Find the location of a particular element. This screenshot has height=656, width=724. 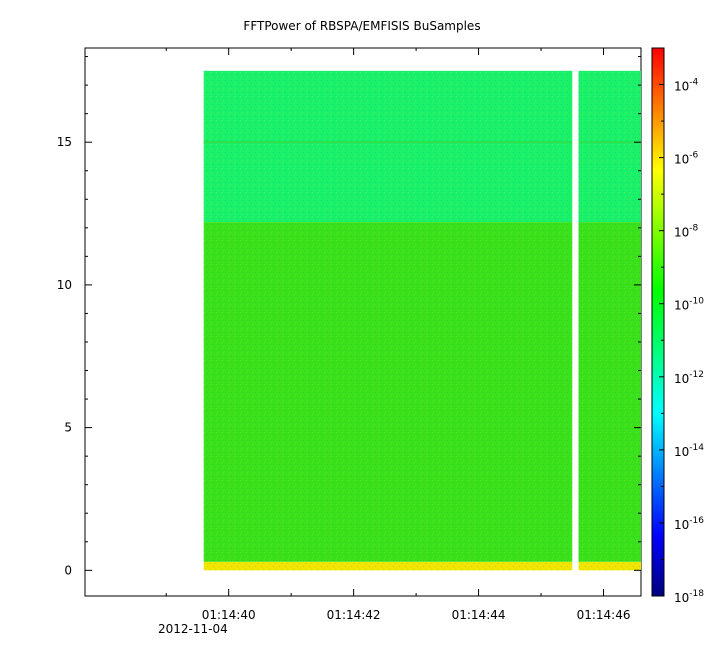

colorbar-tick-exponent: -10 is located at coordinates (696, 302).